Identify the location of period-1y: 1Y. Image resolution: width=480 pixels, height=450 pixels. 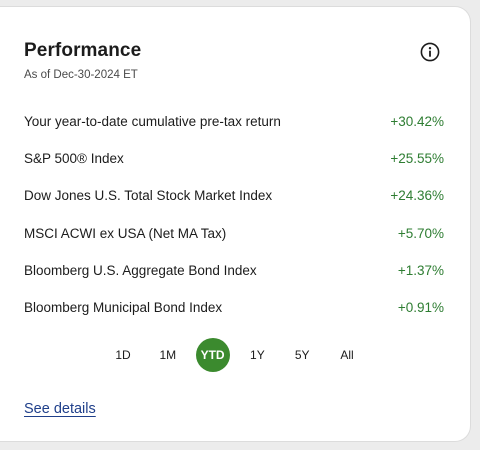
(257, 355).